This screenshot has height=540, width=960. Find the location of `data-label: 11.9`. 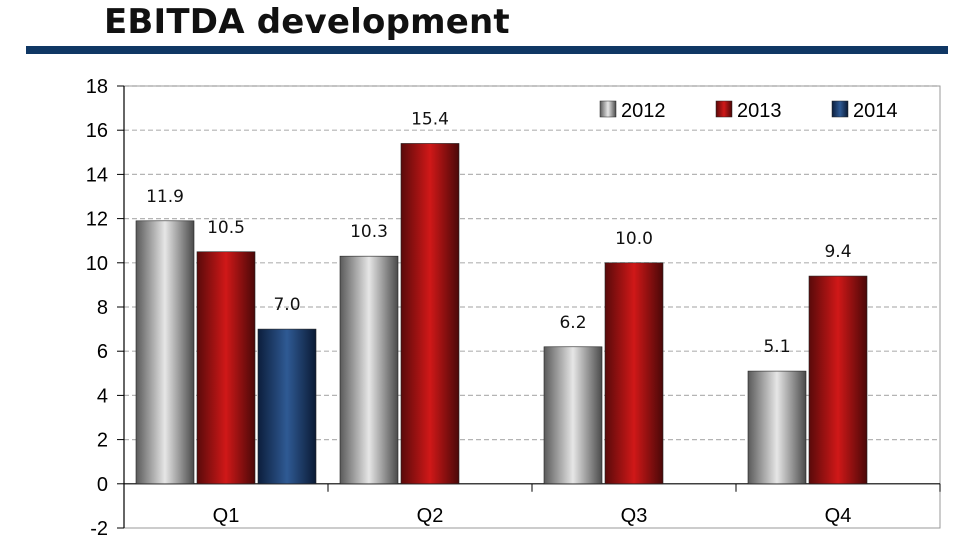

data-label: 11.9 is located at coordinates (165, 197).